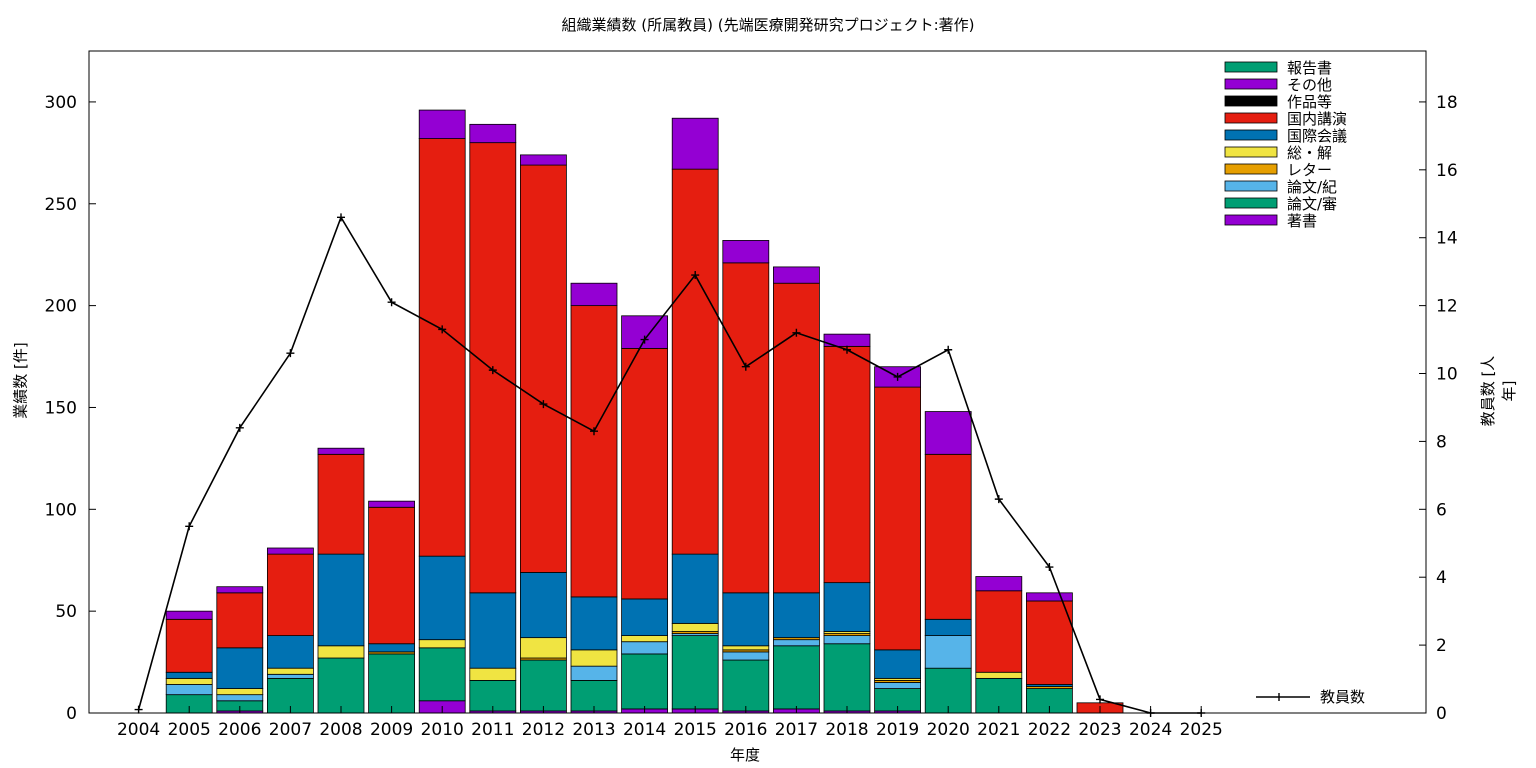 This screenshot has width=1536, height=768. I want to click on y2-tick-label: 14, so click(1447, 239).